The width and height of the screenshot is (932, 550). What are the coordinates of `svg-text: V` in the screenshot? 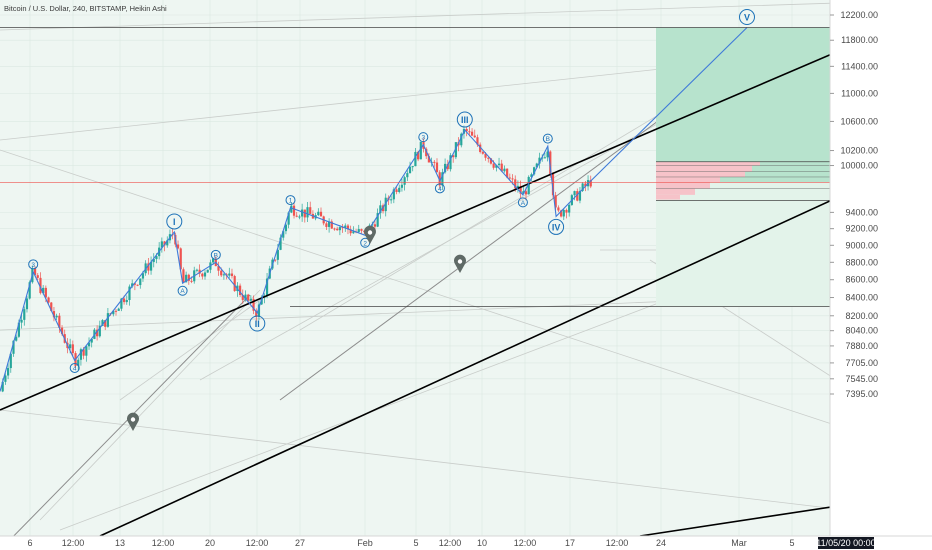 It's located at (747, 18).